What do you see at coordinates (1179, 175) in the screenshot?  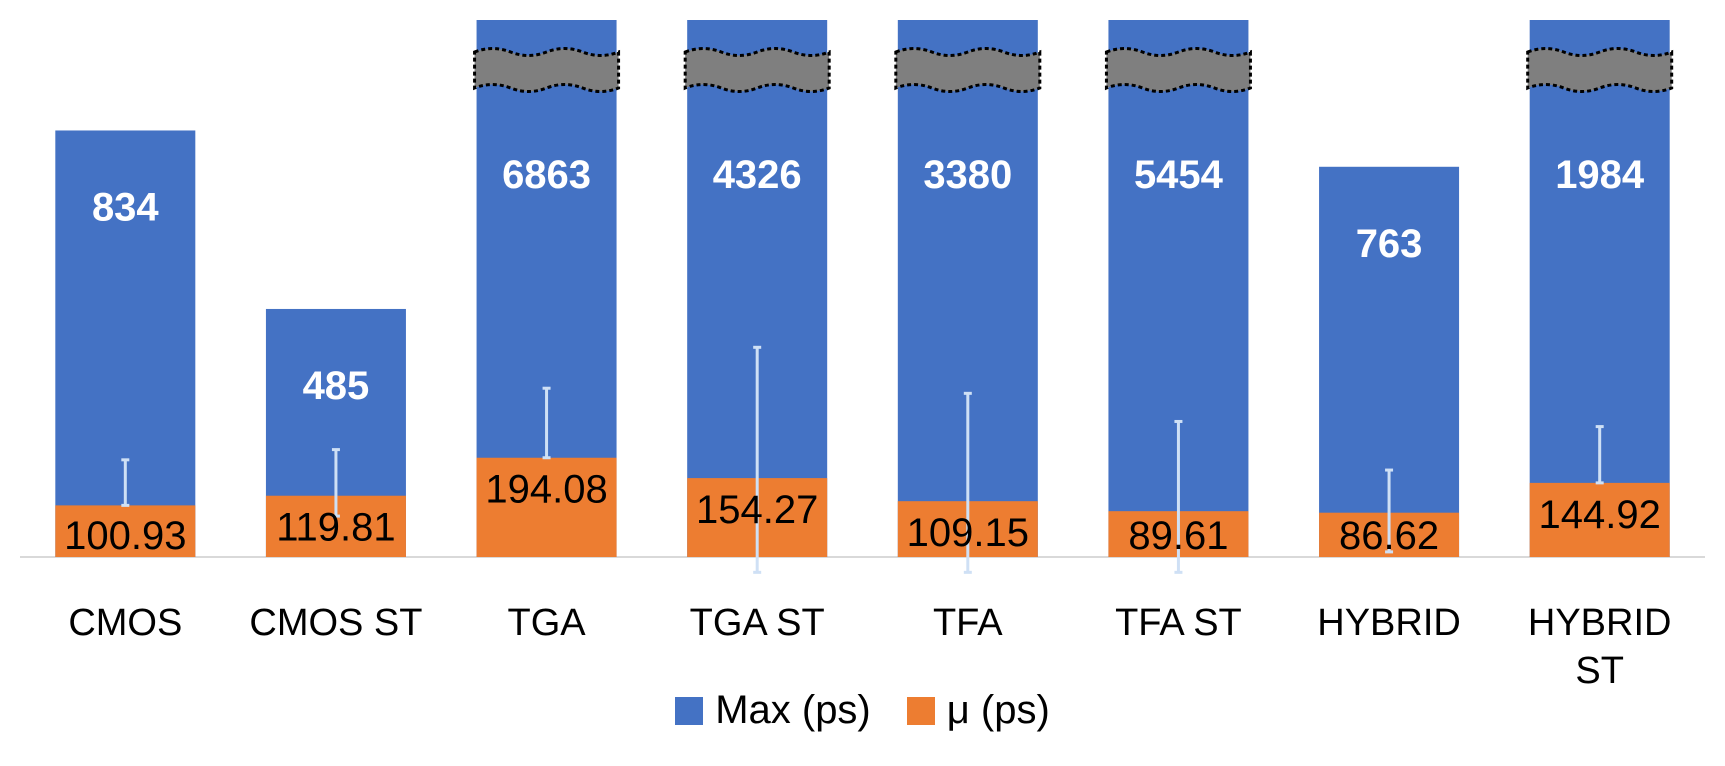 I see `data-label-max-tfa-st: 5454` at bounding box center [1179, 175].